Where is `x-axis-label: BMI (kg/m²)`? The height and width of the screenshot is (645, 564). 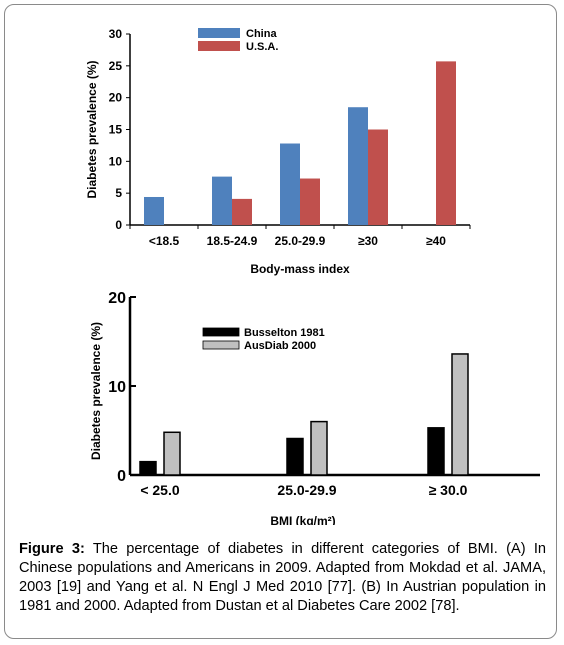
x-axis-label: BMI (kg/m²) is located at coordinates (302, 519).